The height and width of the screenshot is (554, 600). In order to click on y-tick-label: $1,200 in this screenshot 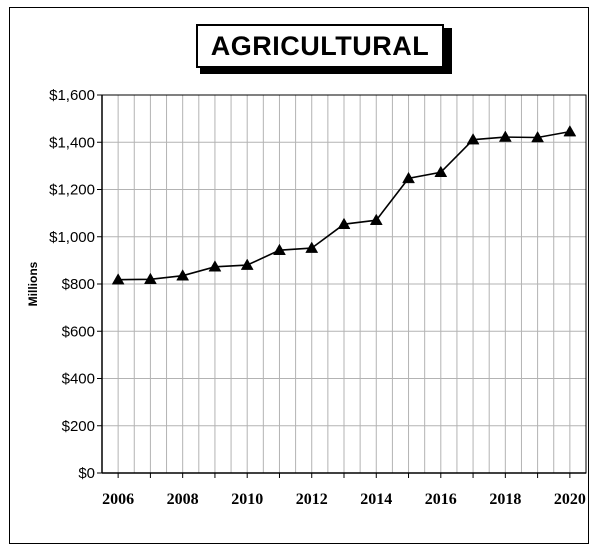, I will do `click(72, 190)`.